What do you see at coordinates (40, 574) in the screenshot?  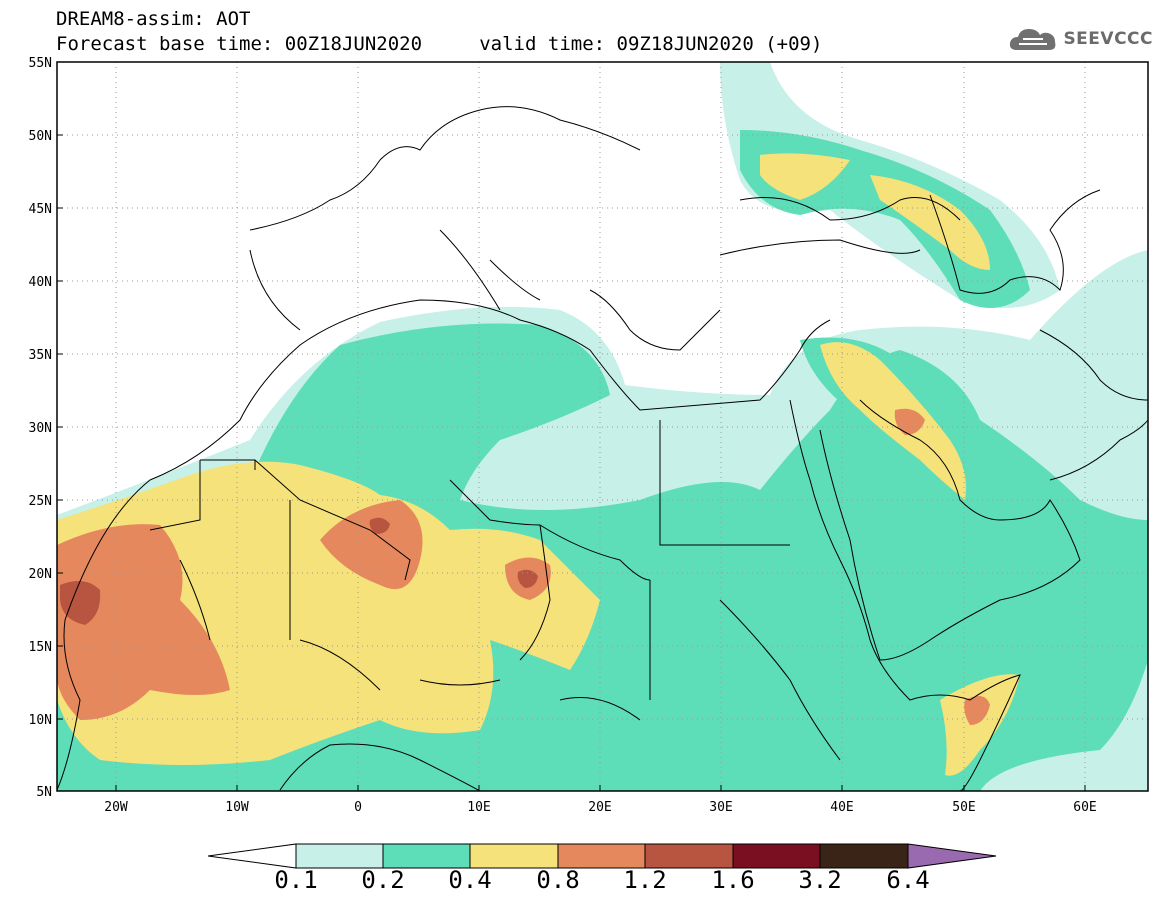 I see `lat-label: 20N` at bounding box center [40, 574].